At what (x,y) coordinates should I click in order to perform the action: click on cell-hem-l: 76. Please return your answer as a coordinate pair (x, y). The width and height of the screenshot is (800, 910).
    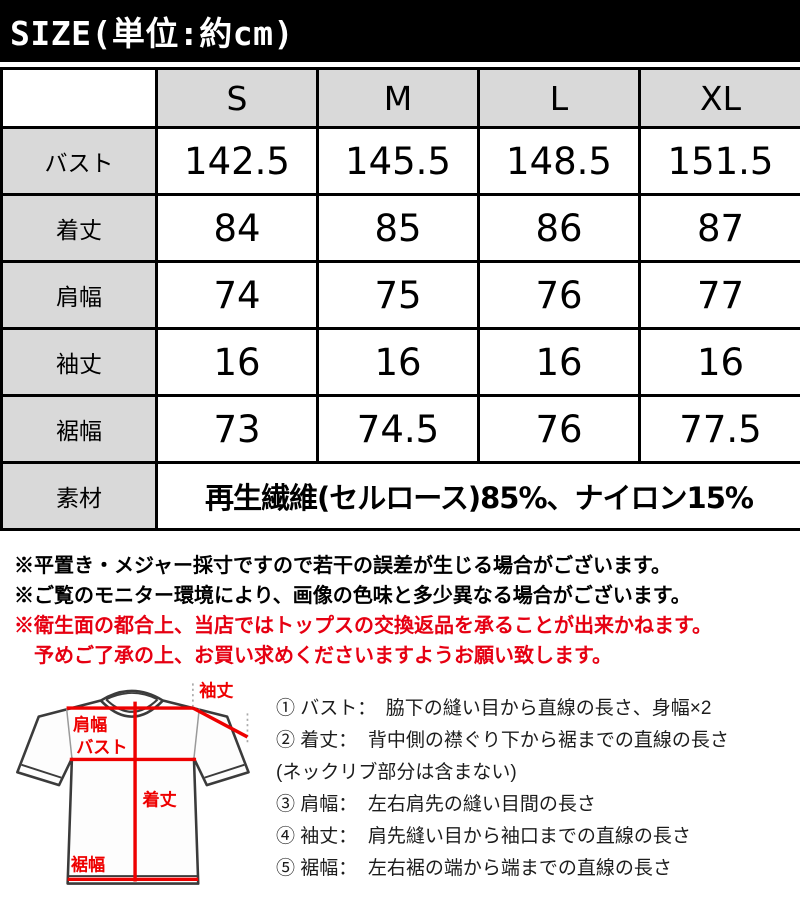
    Looking at the image, I should click on (559, 429).